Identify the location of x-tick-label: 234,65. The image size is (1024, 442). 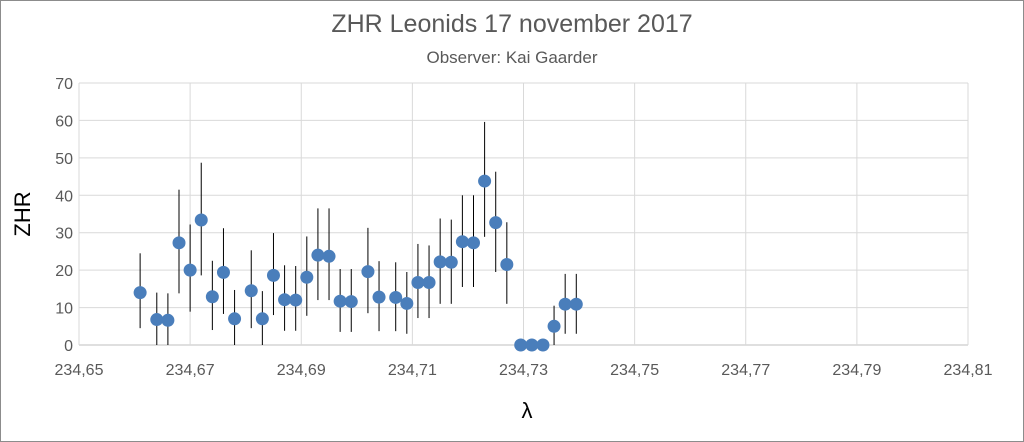
(79, 370).